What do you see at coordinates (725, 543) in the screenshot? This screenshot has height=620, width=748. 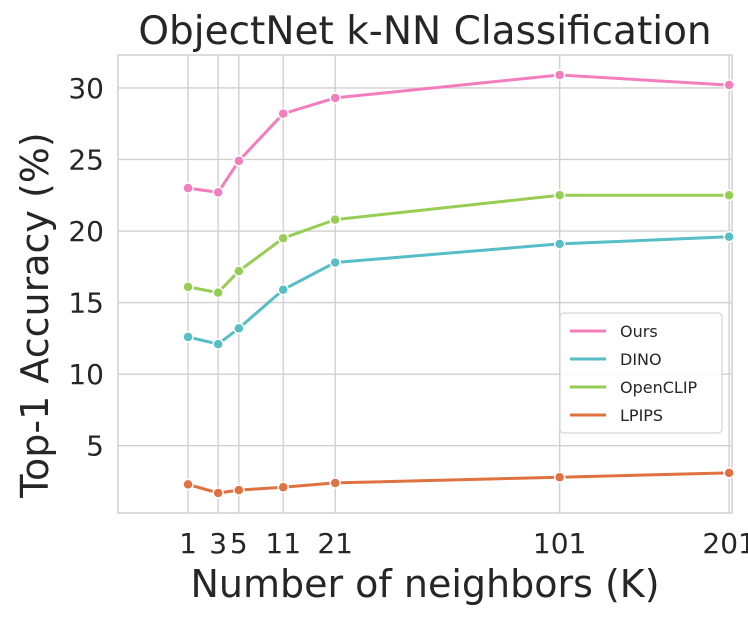 I see `x-tick-label: 201` at bounding box center [725, 543].